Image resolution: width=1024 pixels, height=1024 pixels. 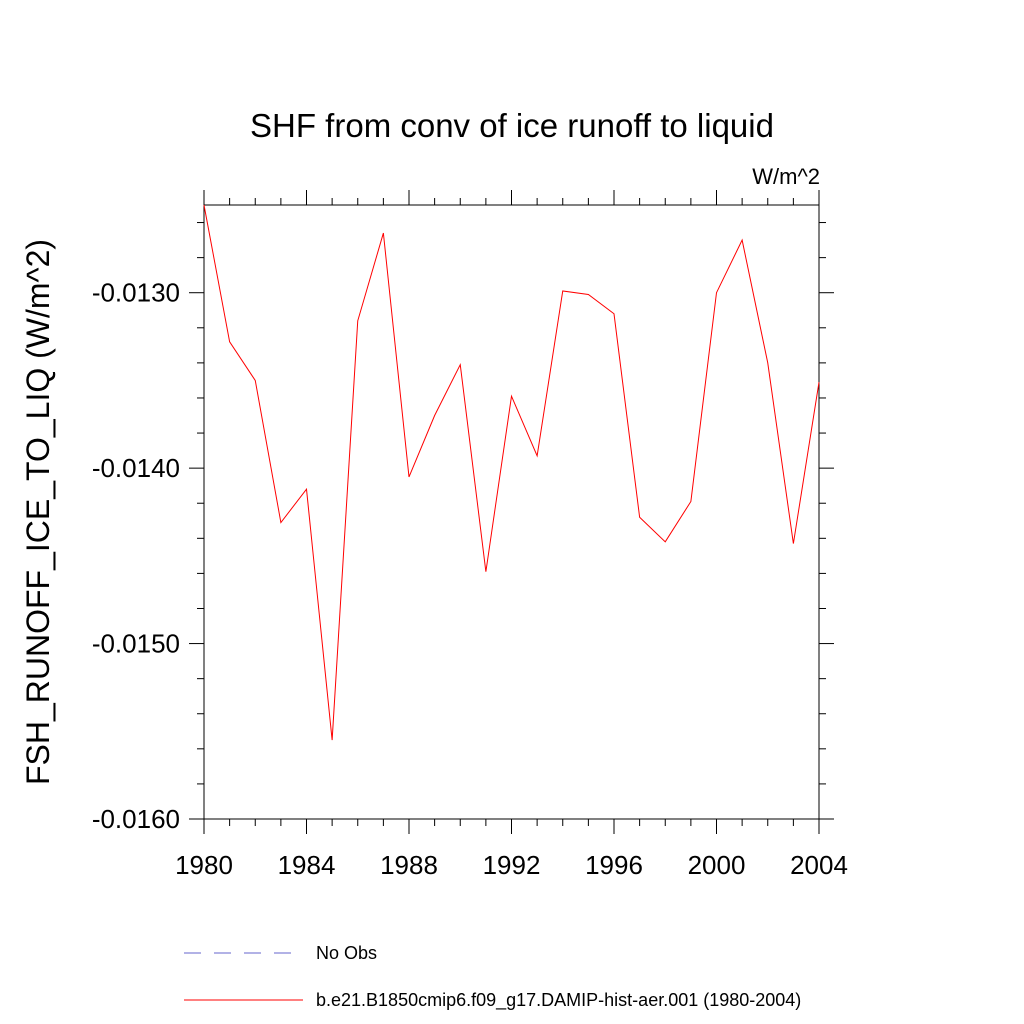 What do you see at coordinates (136, 819) in the screenshot?
I see `y-tick-label: -0.0160` at bounding box center [136, 819].